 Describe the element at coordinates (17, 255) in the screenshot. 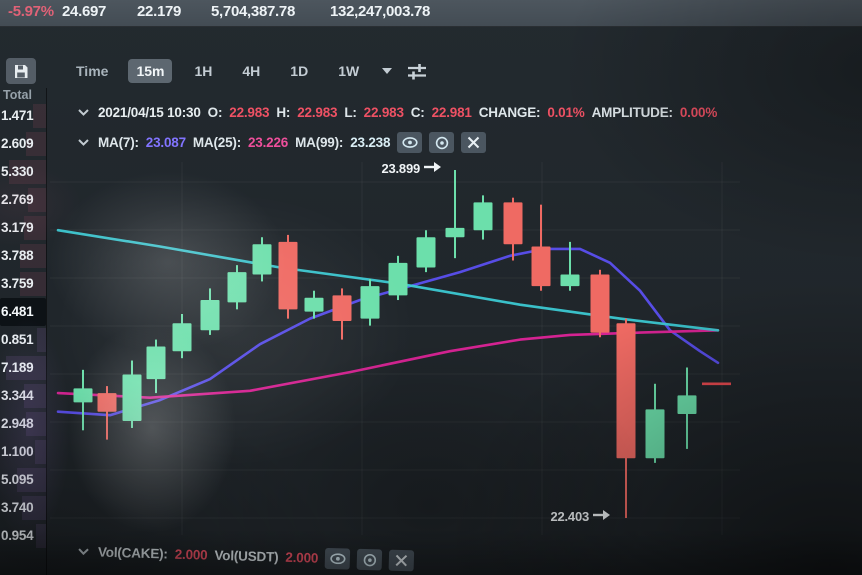

I see `orderbook-total-value: 3.788` at that location.